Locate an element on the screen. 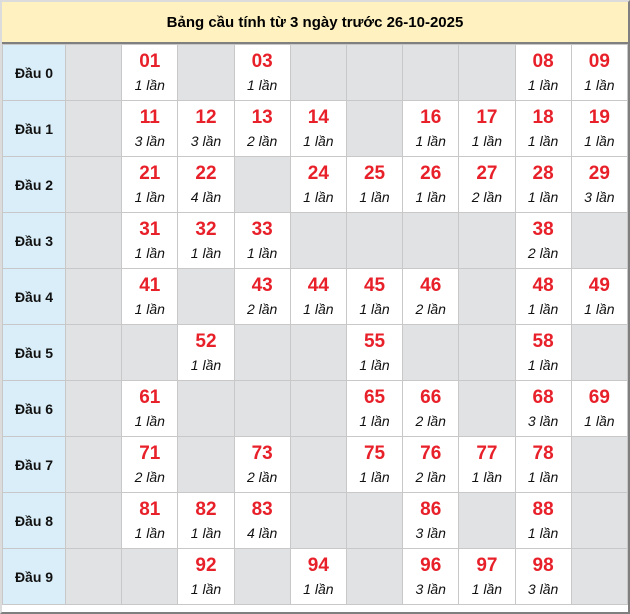  number-cell: 08 1 lần is located at coordinates (543, 72).